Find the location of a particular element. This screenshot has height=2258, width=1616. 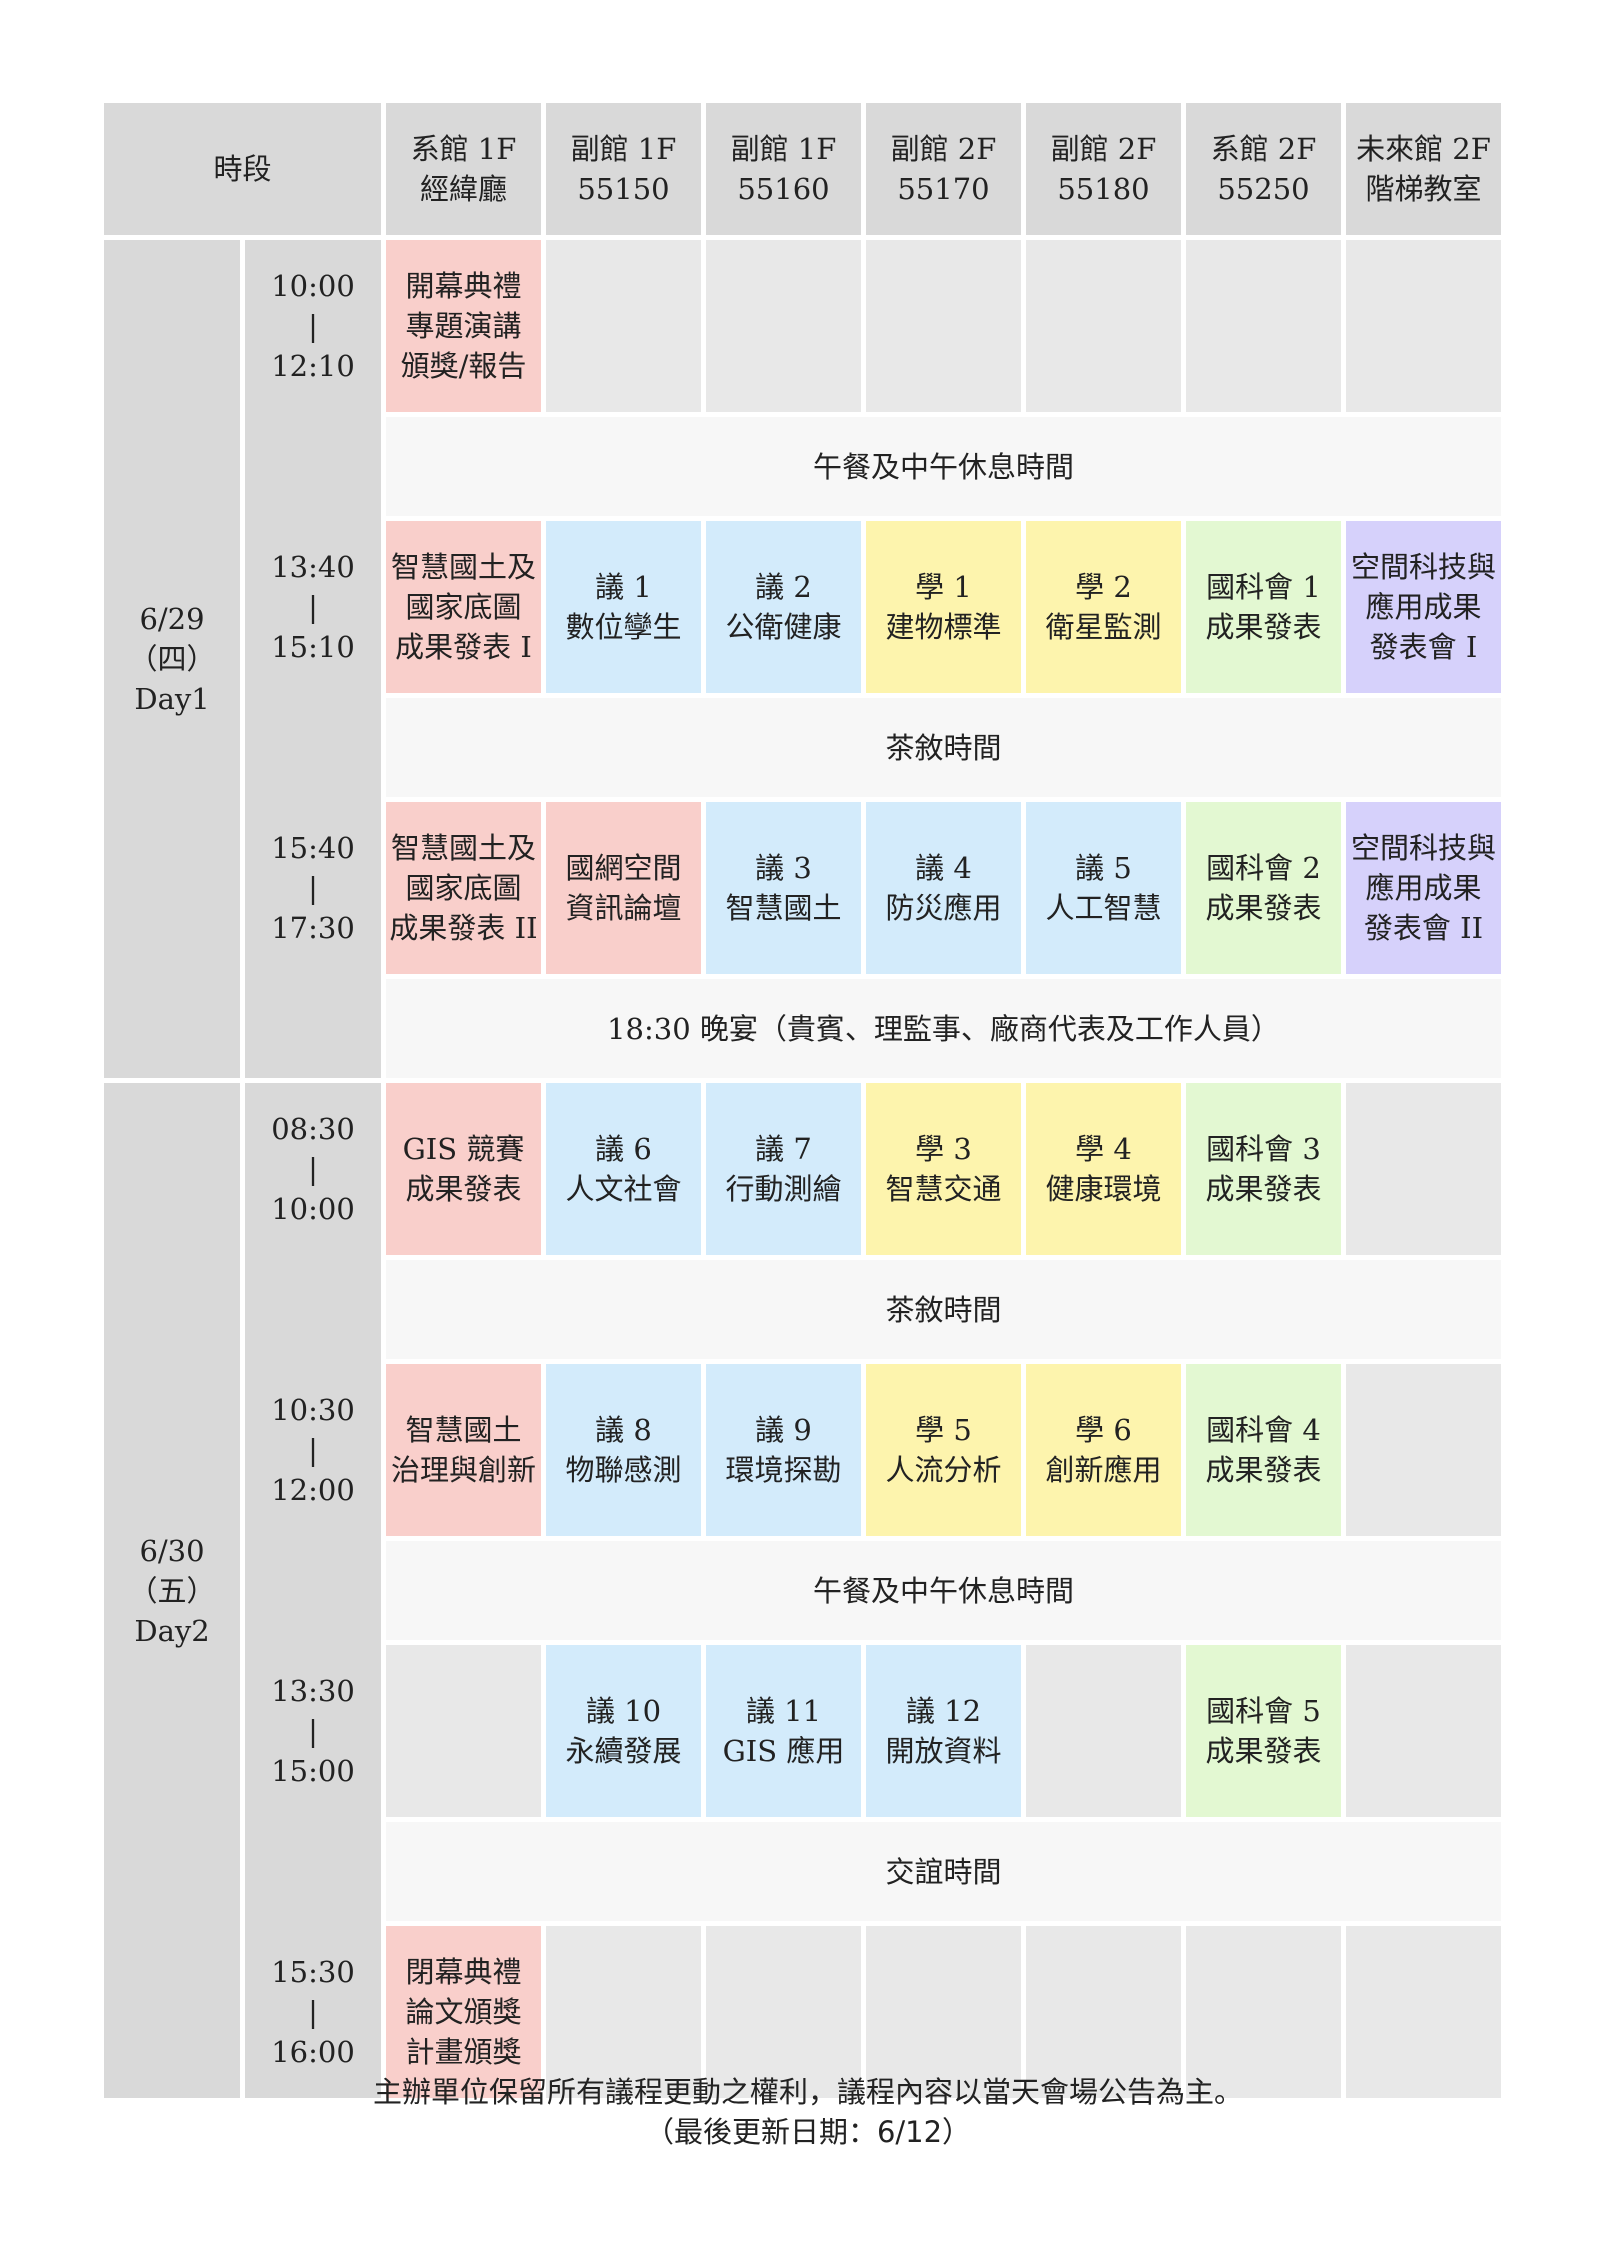

break-row: 交誼時間 is located at coordinates (943, 1871).